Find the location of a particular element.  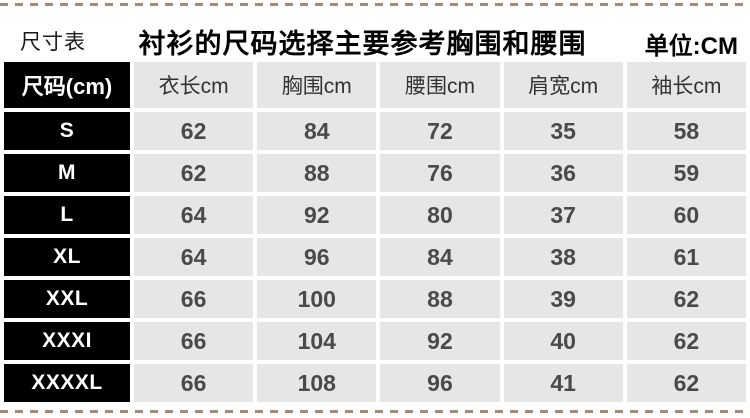

value-cell: 61 is located at coordinates (686, 257).